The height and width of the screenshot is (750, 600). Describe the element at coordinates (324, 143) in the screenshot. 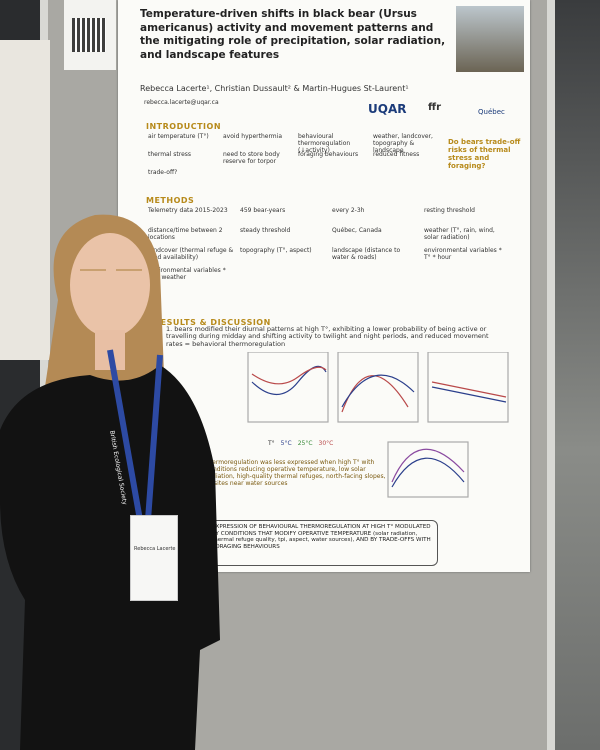

I see `poster-item: behavioural thermoregulation (↓activity)` at that location.